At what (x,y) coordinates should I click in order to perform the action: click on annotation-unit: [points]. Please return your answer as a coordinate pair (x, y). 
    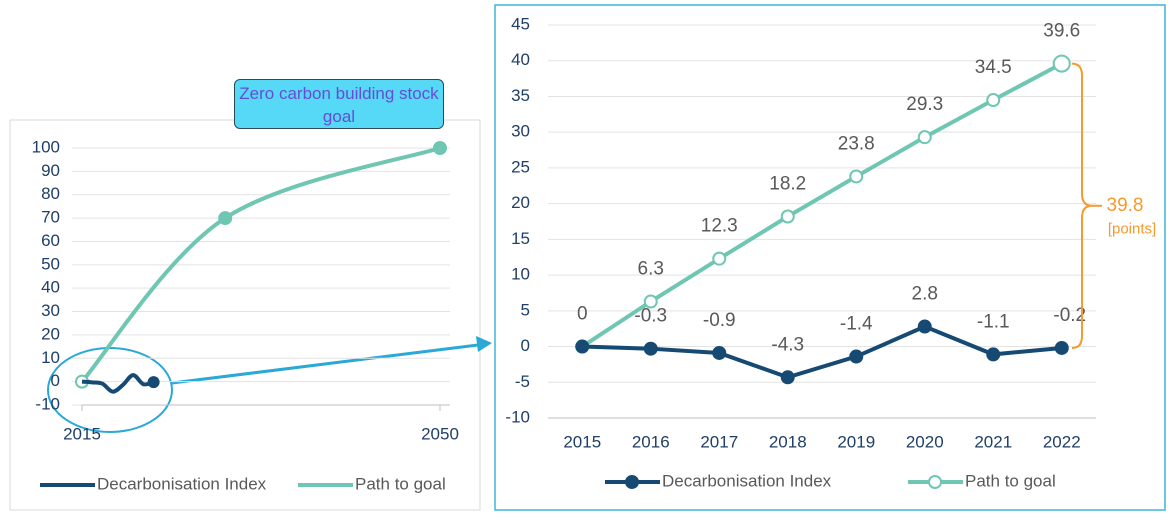
    Looking at the image, I should click on (1132, 229).